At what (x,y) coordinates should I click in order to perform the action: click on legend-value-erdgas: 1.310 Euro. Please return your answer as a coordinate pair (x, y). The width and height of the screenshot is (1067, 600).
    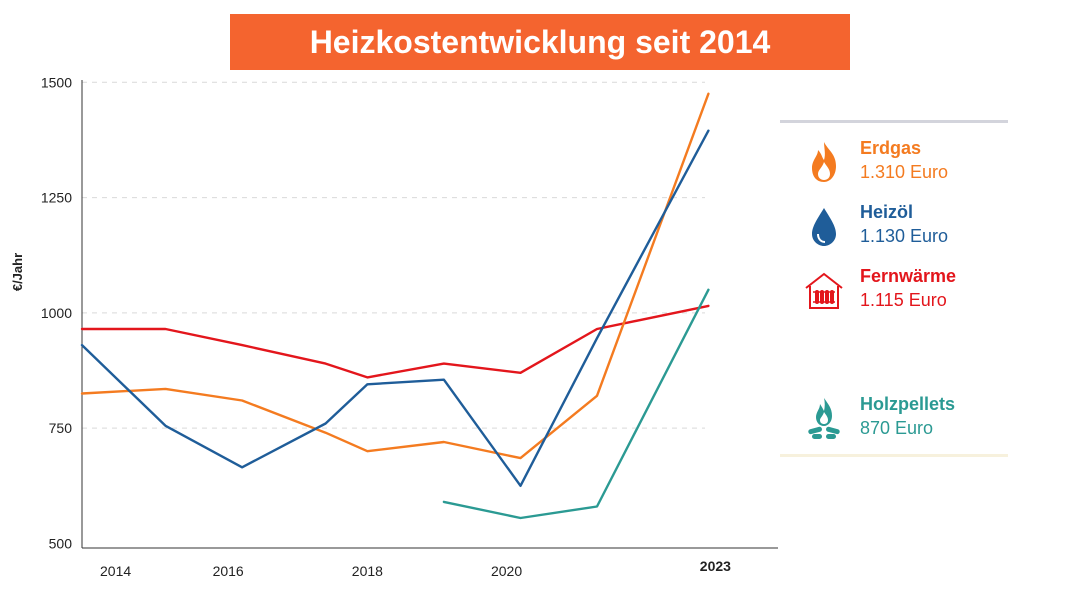
    Looking at the image, I should click on (904, 172).